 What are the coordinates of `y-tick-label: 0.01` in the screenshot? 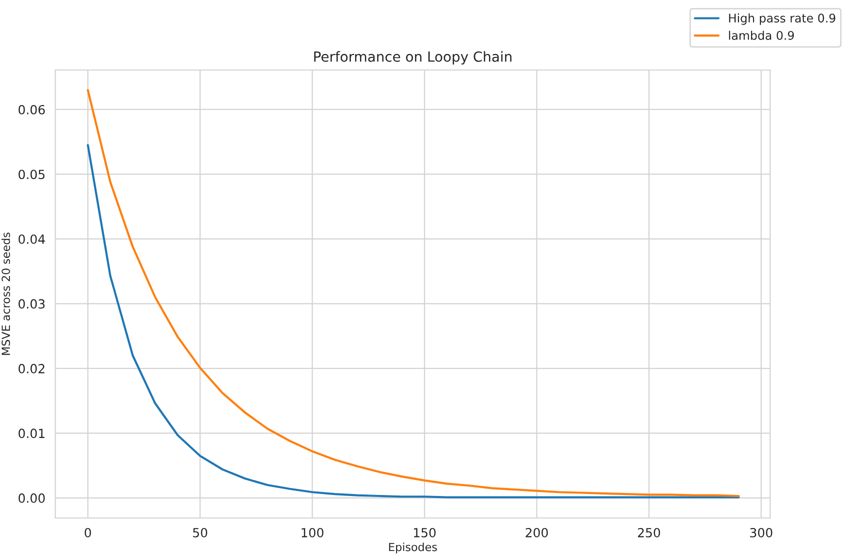 It's located at (31, 433).